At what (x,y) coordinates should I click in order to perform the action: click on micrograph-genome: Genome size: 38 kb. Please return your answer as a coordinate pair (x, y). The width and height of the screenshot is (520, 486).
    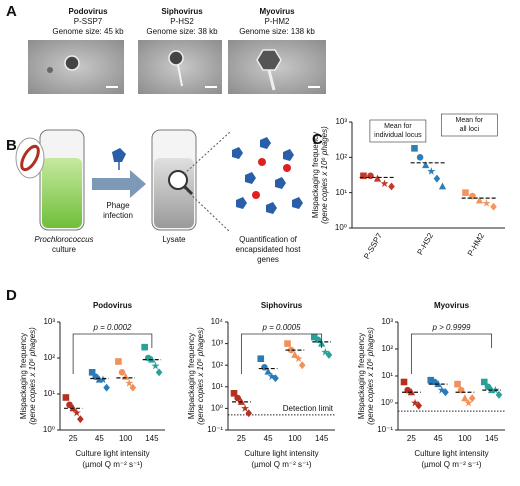
    Looking at the image, I should click on (182, 31).